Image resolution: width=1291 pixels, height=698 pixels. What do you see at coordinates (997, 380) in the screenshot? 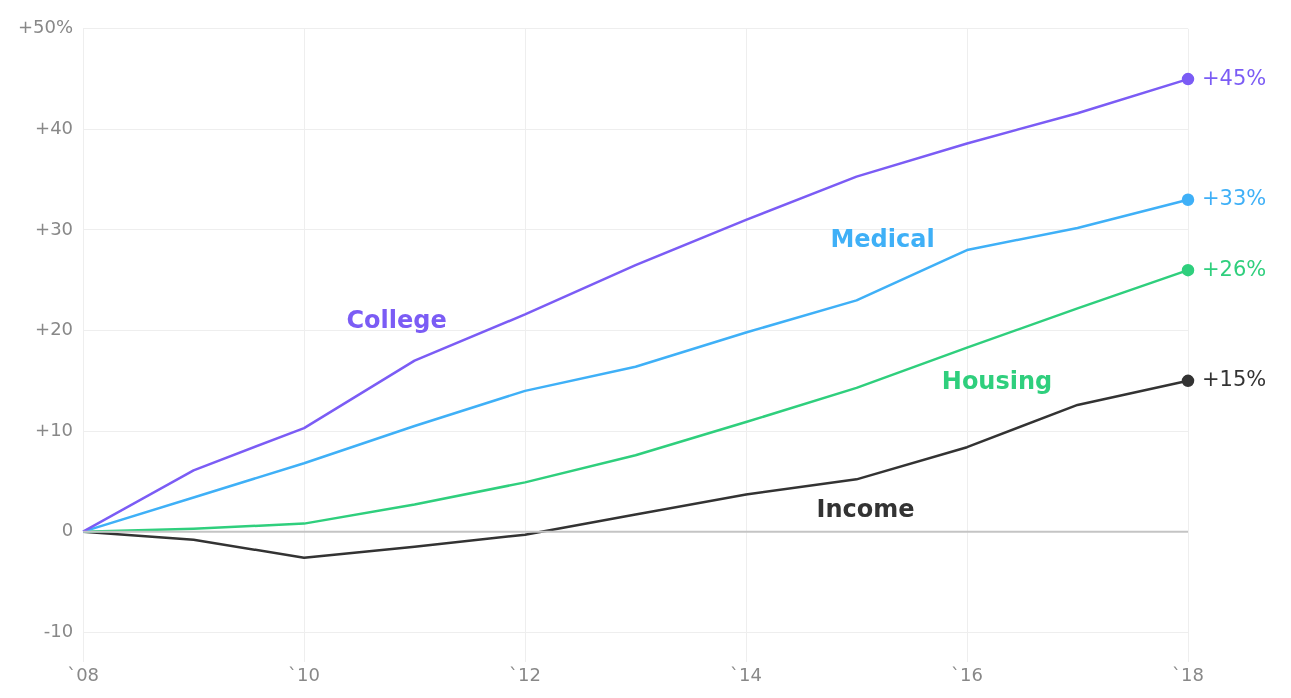
I see `series-label: Housing` at bounding box center [997, 380].